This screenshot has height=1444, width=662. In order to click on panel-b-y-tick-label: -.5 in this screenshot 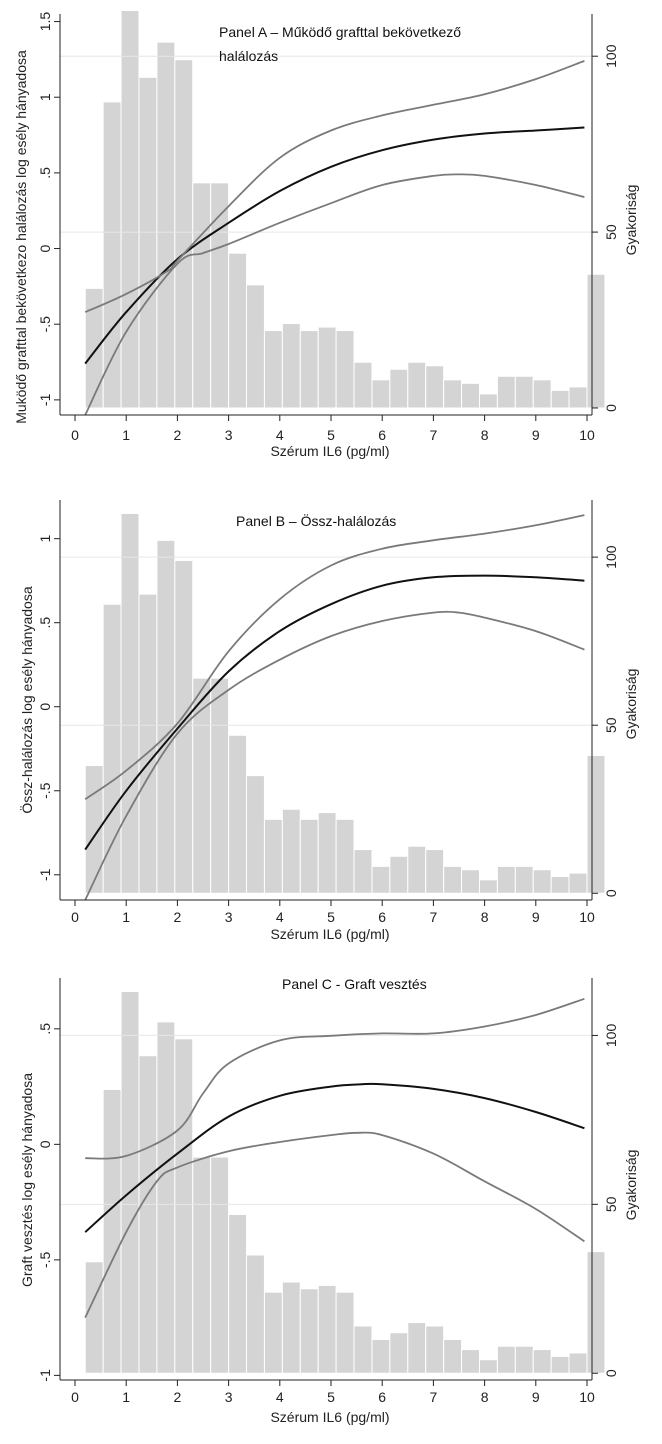, I will do `click(45, 790)`.